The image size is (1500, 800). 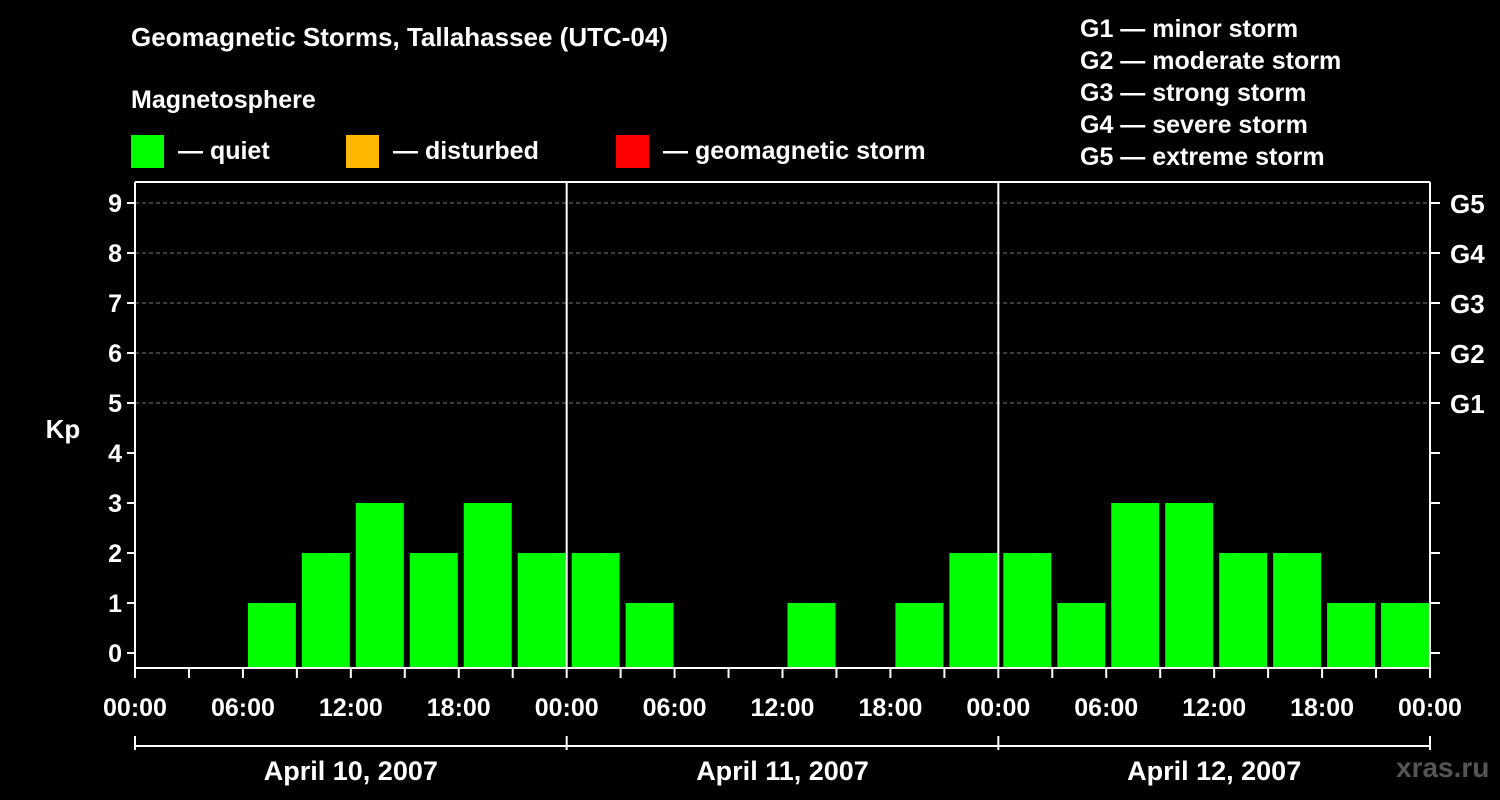 I want to click on y-tick-label-1: 1, so click(x=115, y=604).